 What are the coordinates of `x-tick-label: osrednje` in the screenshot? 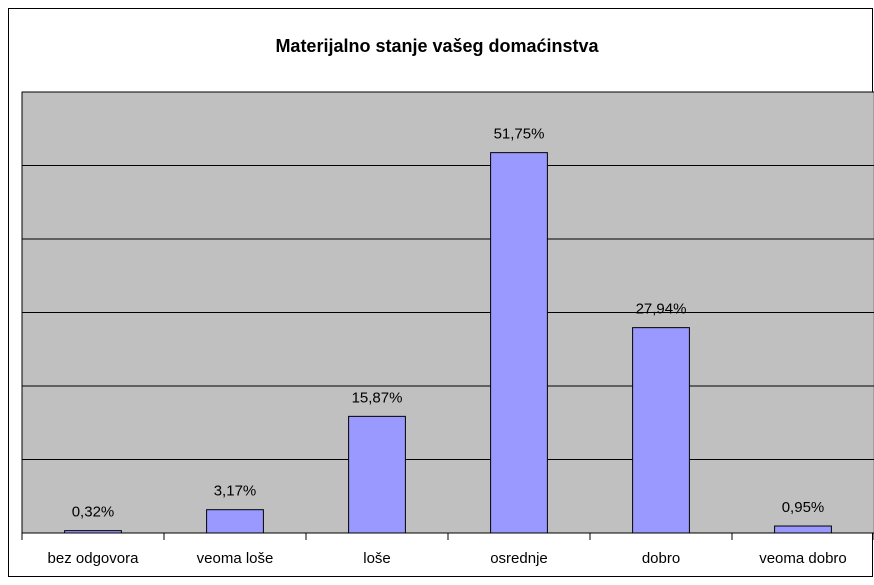 It's located at (519, 558).